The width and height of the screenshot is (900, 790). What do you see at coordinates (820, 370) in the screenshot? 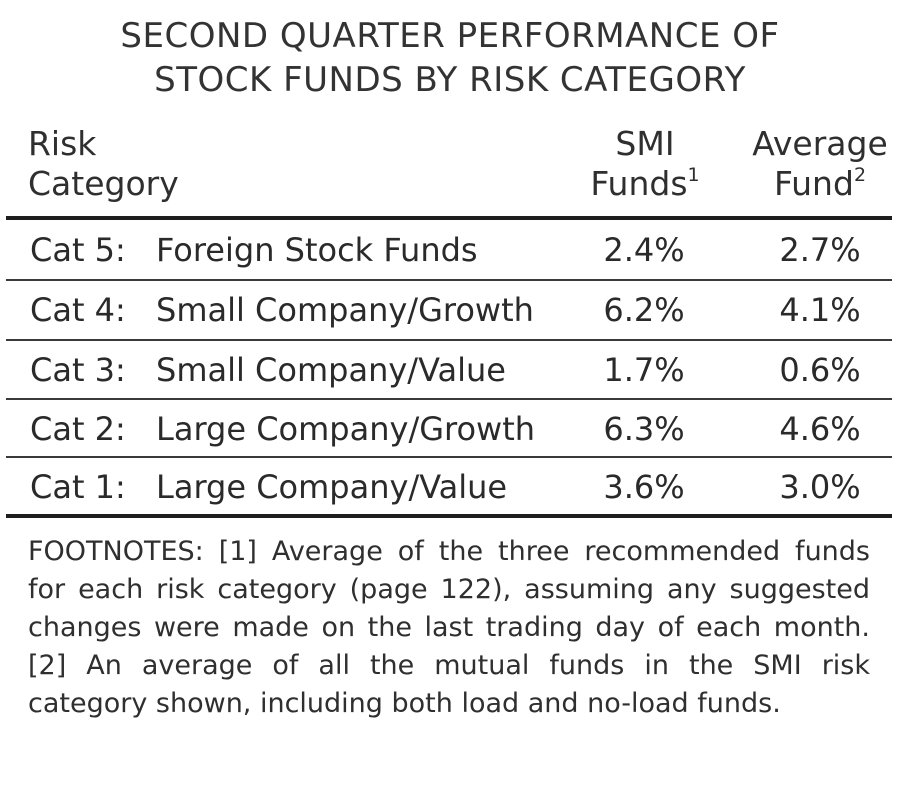
I see `row-average-value: 0.6%` at bounding box center [820, 370].